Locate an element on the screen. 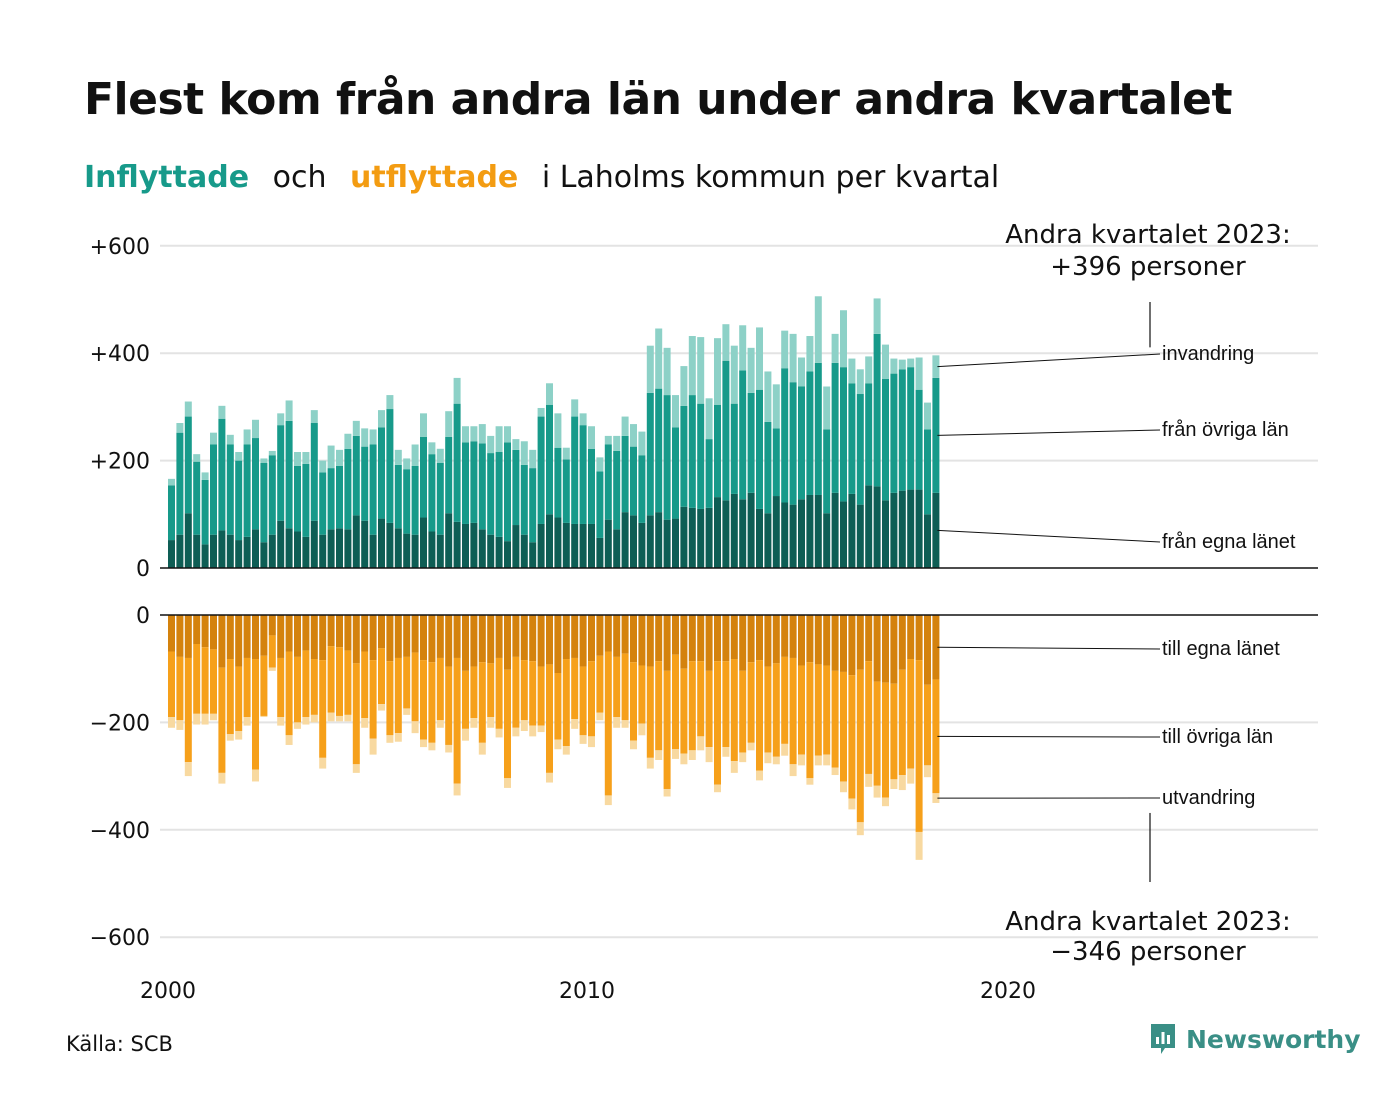 The height and width of the screenshot is (1120, 1400). subtitle-inflyttade: Inflyttade is located at coordinates (167, 177).